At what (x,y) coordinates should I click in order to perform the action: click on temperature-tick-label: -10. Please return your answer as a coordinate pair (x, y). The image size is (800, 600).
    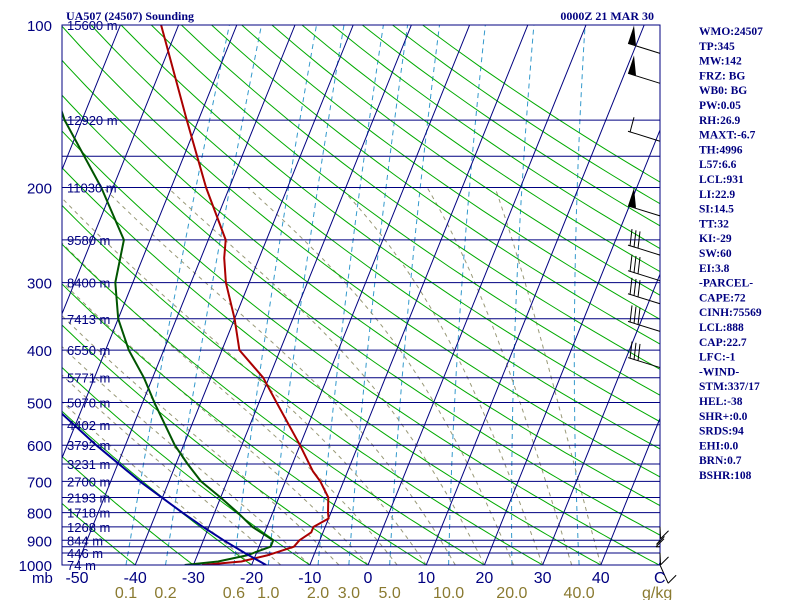
    Looking at the image, I should click on (309, 578).